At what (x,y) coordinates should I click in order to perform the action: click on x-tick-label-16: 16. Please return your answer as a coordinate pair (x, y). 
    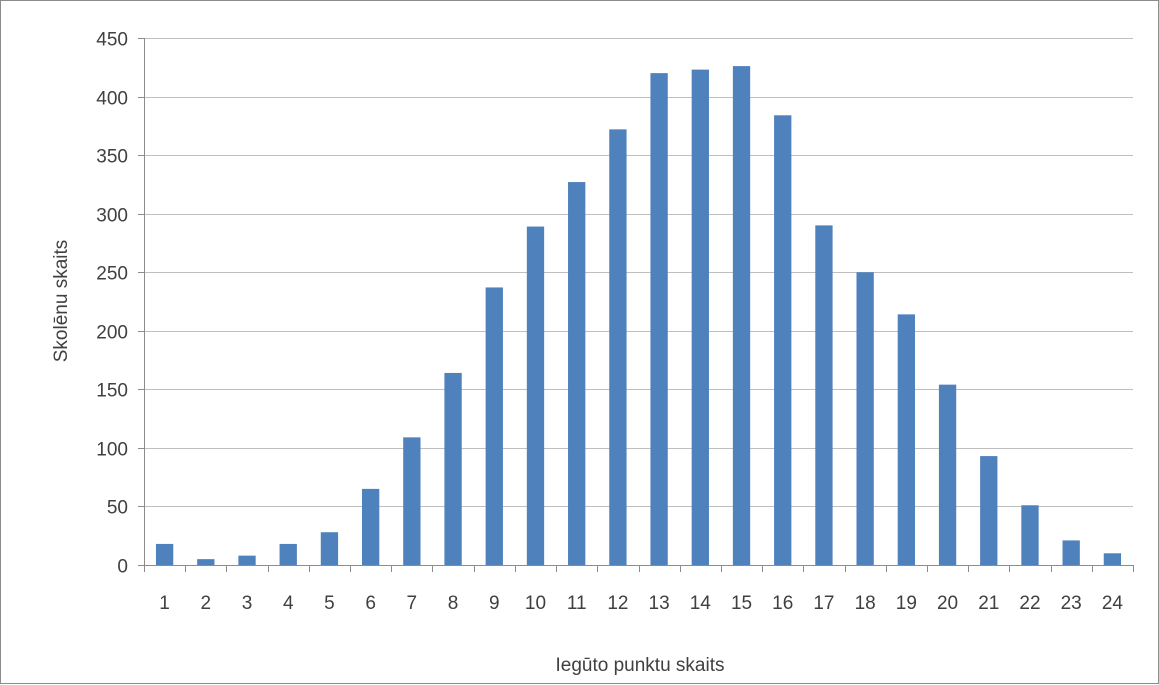
    Looking at the image, I should click on (782, 603).